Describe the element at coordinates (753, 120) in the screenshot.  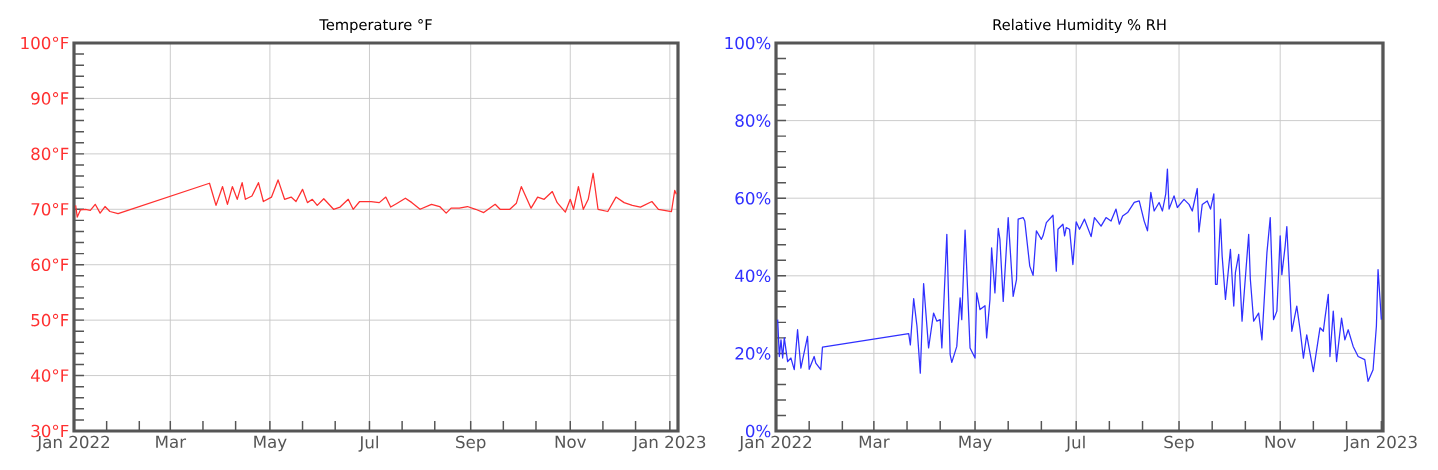
I see `y-tick-label: 80%` at that location.